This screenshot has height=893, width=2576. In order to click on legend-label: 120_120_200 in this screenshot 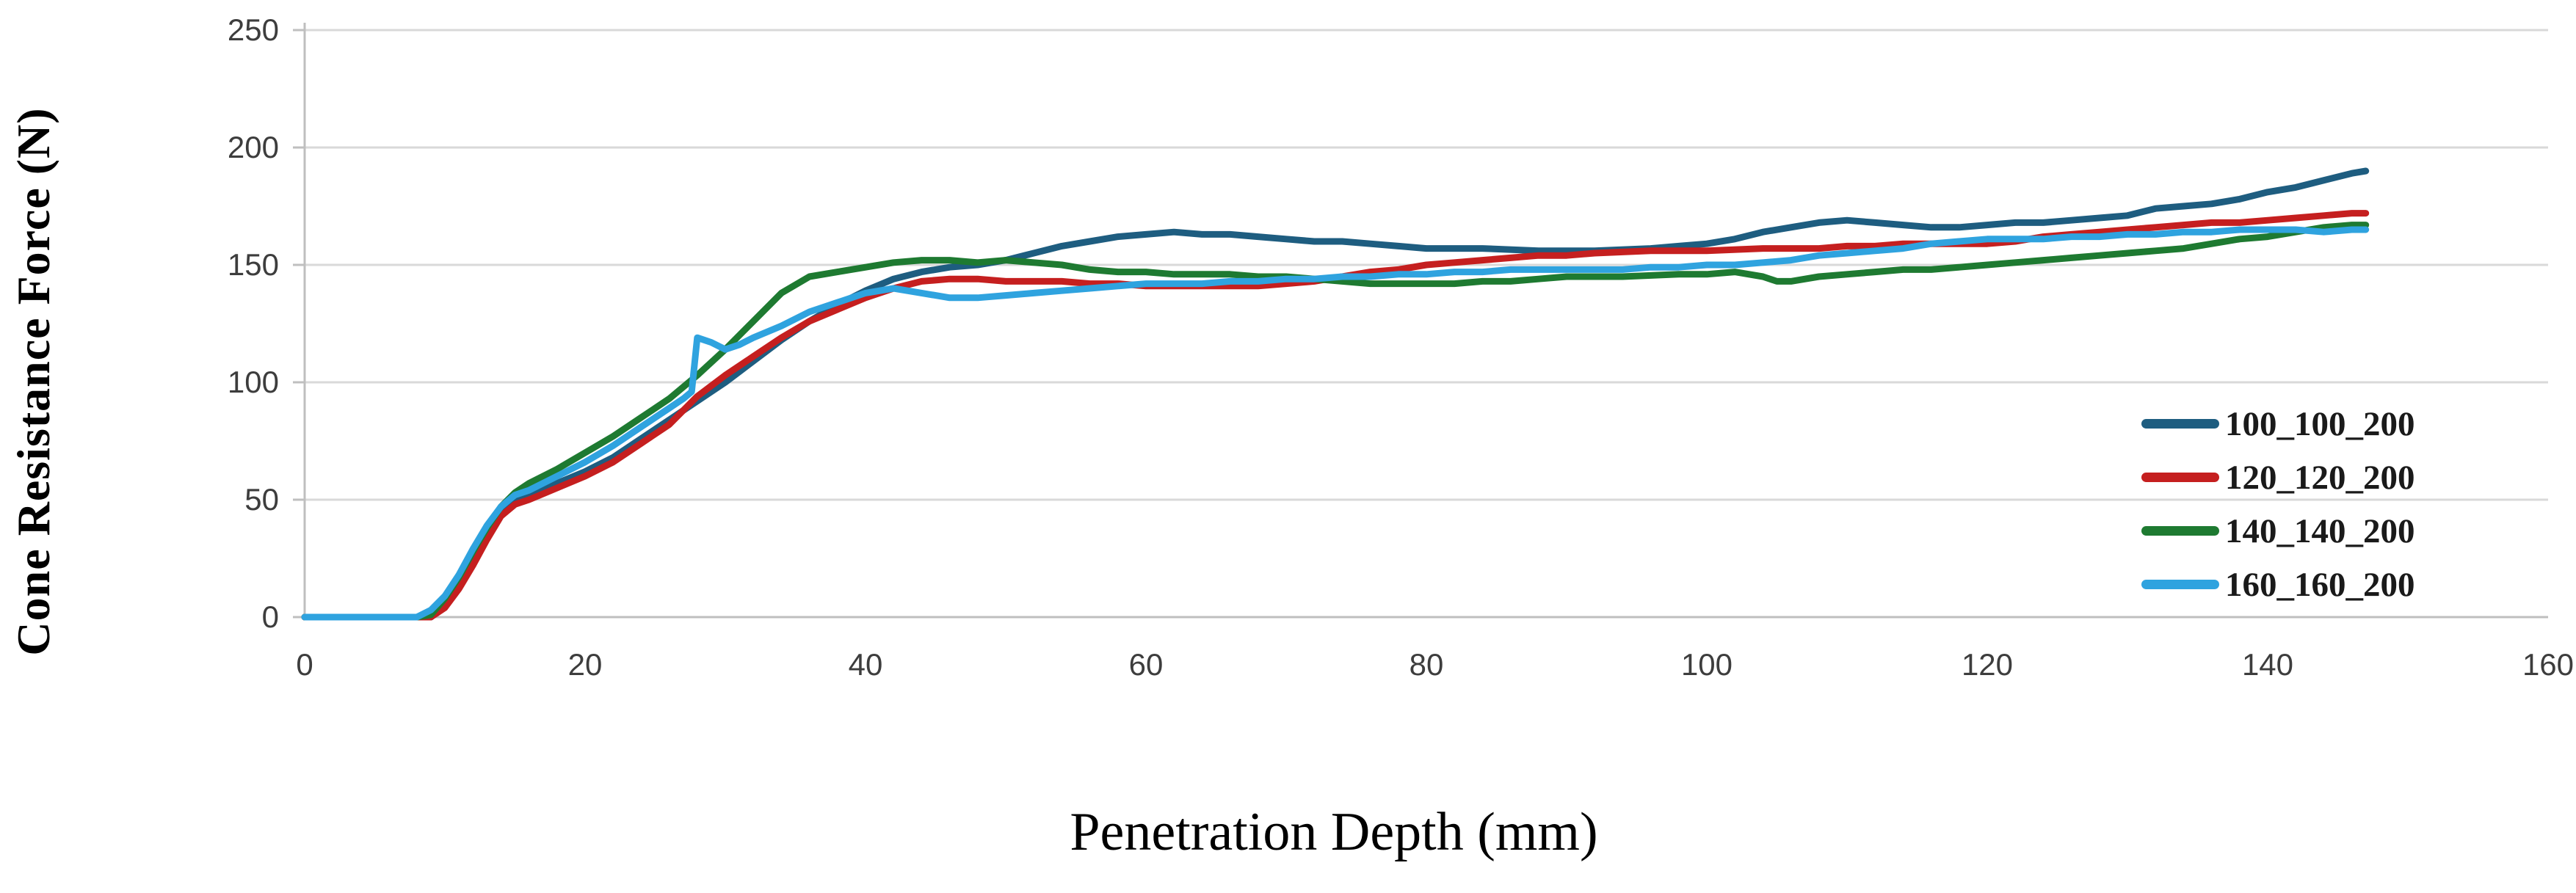, I will do `click(2320, 477)`.